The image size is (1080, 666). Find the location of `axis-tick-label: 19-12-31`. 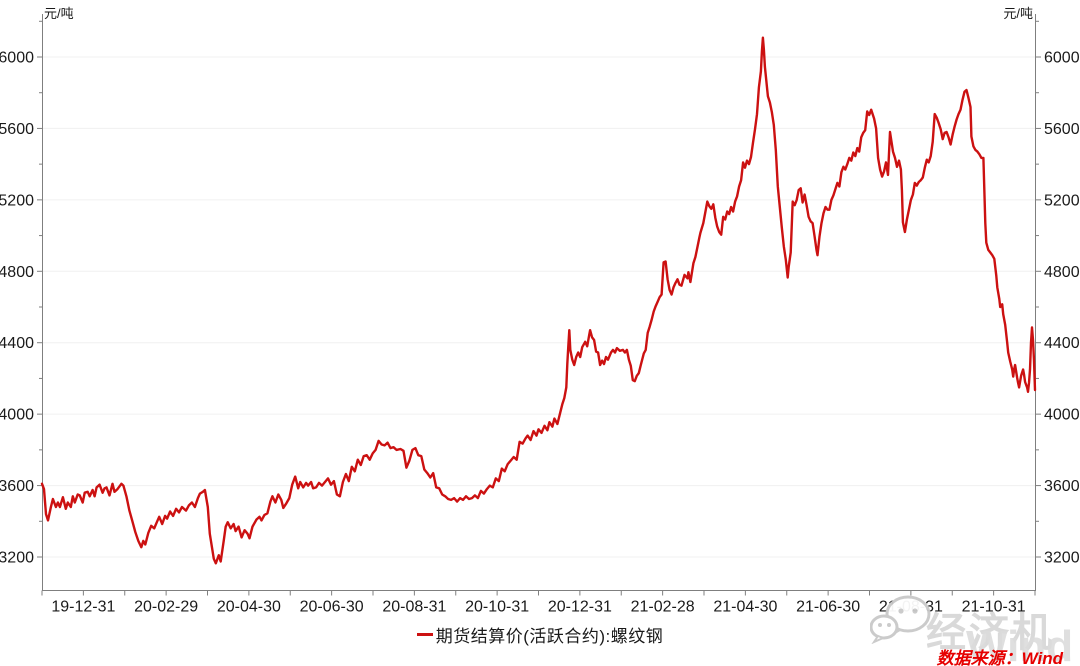

axis-tick-label: 19-12-31 is located at coordinates (83, 607).